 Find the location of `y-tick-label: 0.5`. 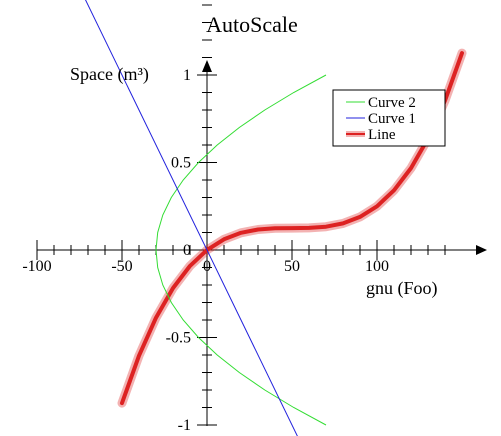

y-tick-label: 0.5 is located at coordinates (181, 163).